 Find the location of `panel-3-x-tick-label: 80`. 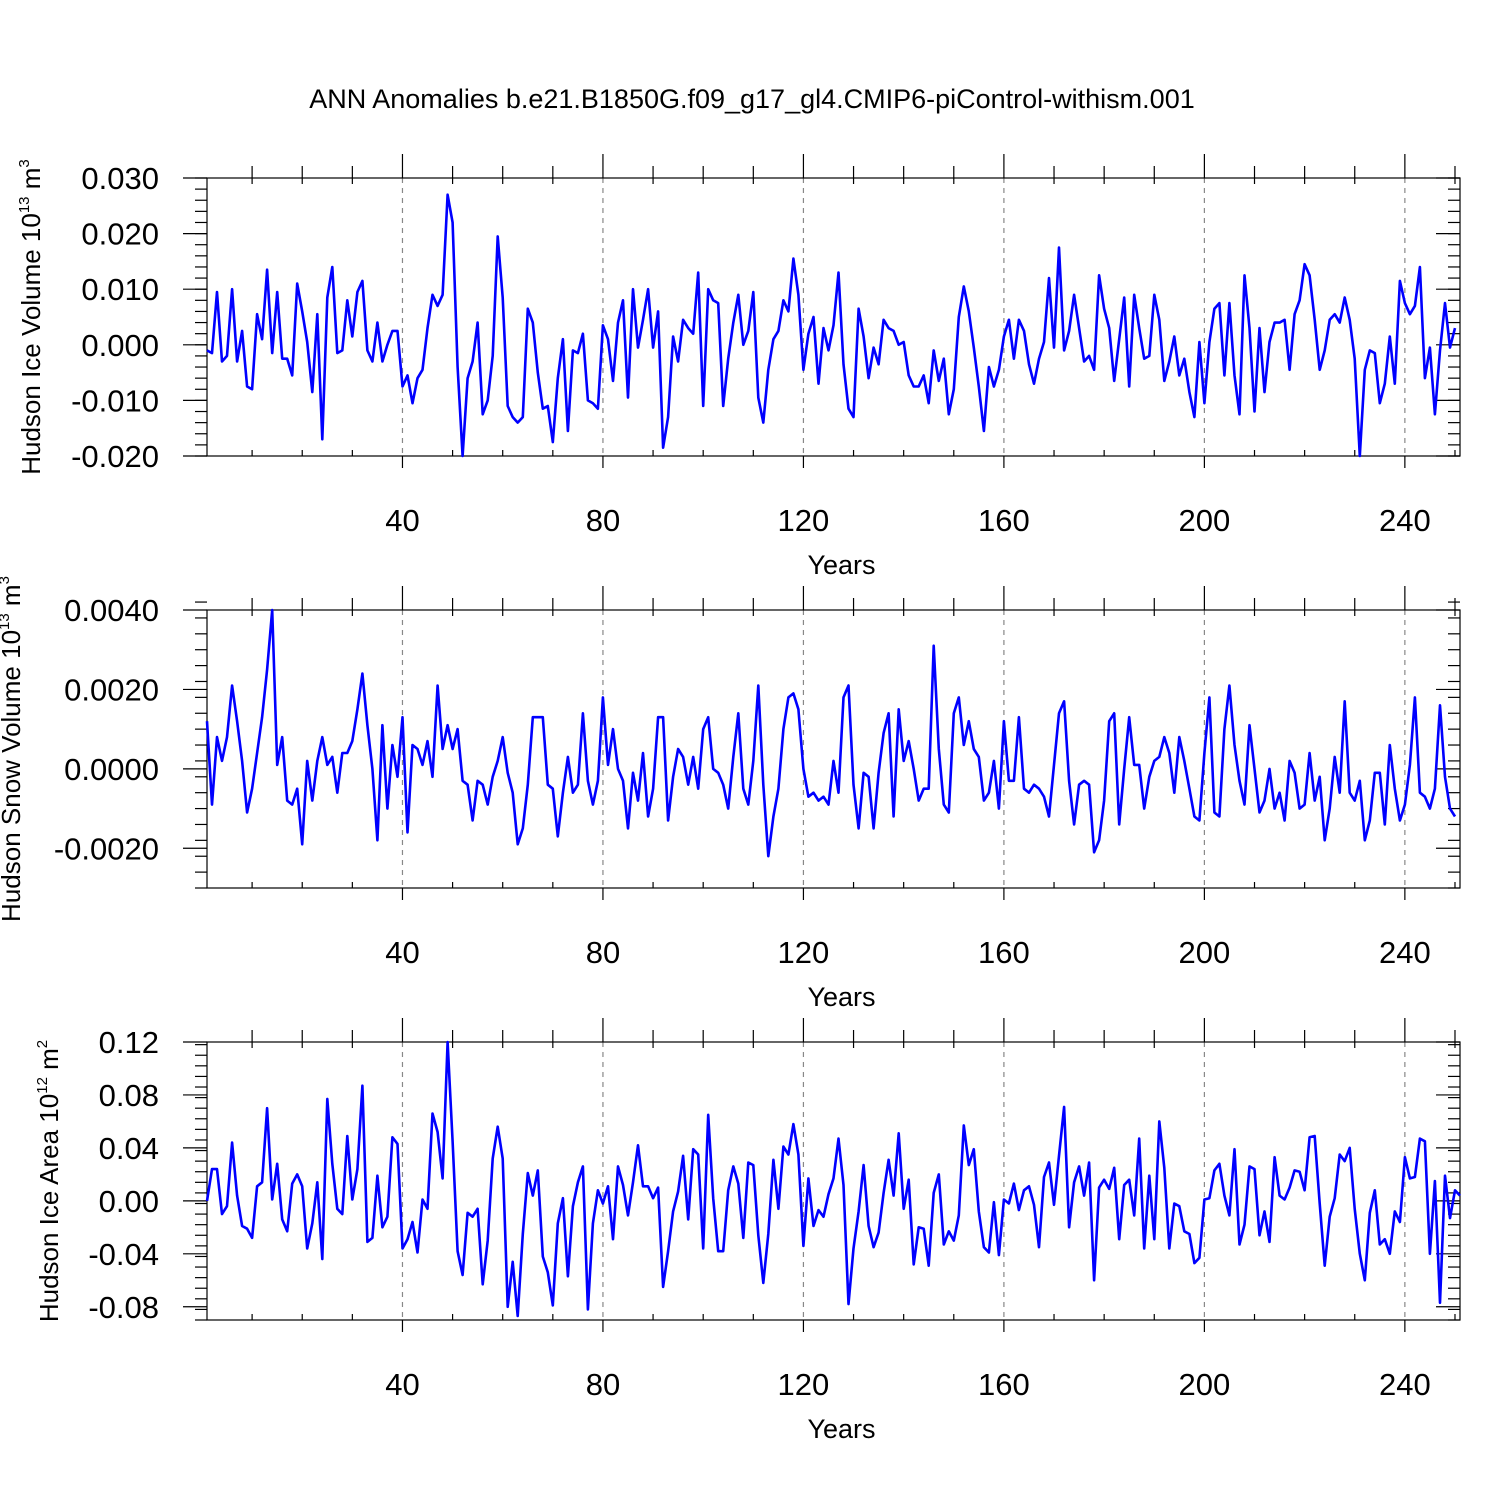

panel-3-x-tick-label: 80 is located at coordinates (603, 1384).